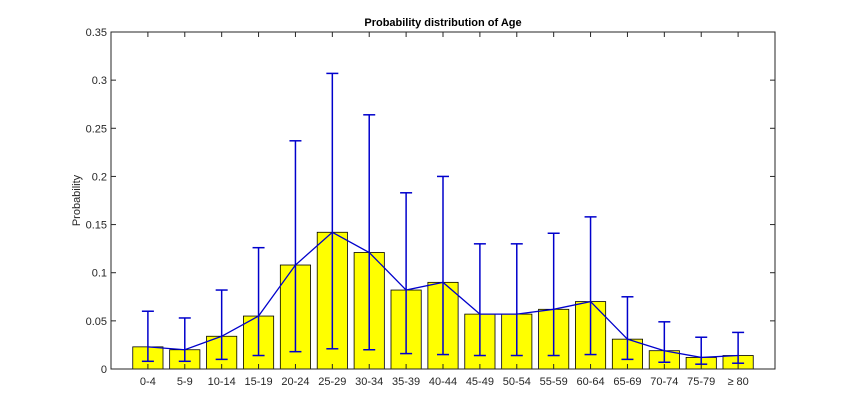 Image resolution: width=850 pixels, height=414 pixels. Describe the element at coordinates (442, 23) in the screenshot. I see `chart-title: Probability distribution of Age` at that location.